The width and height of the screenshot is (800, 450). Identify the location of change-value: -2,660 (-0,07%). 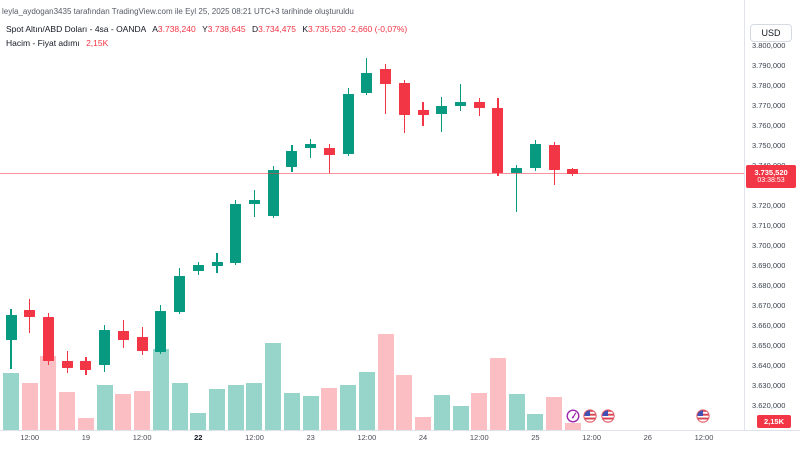
(378, 29).